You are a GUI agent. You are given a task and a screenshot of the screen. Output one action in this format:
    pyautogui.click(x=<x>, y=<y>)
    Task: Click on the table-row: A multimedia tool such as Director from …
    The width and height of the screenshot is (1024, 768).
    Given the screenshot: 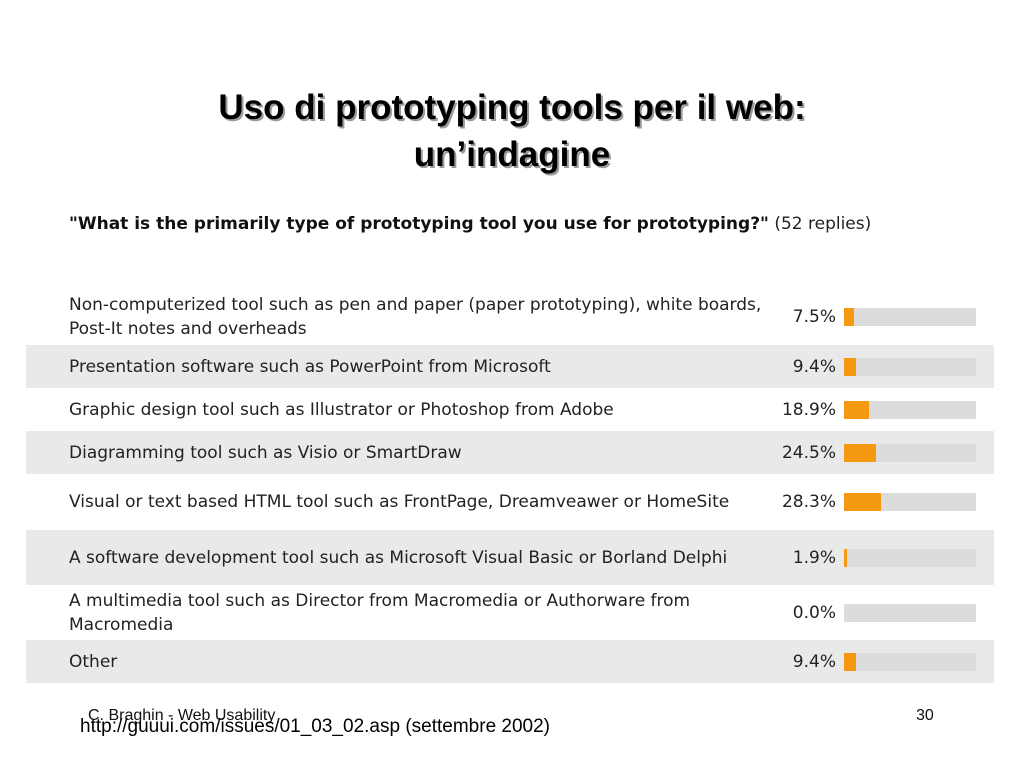 What is the action you would take?
    pyautogui.click(x=510, y=612)
    